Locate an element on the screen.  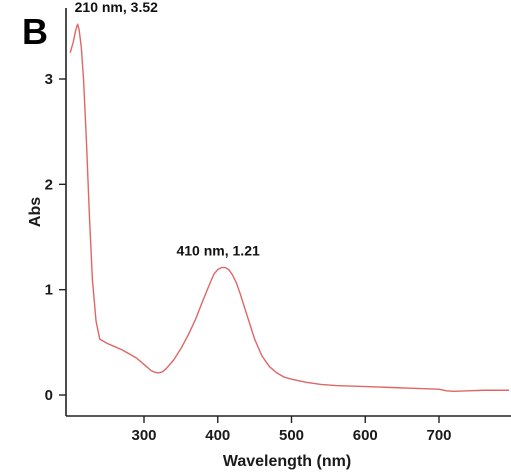
panel-label: B is located at coordinates (35, 31).